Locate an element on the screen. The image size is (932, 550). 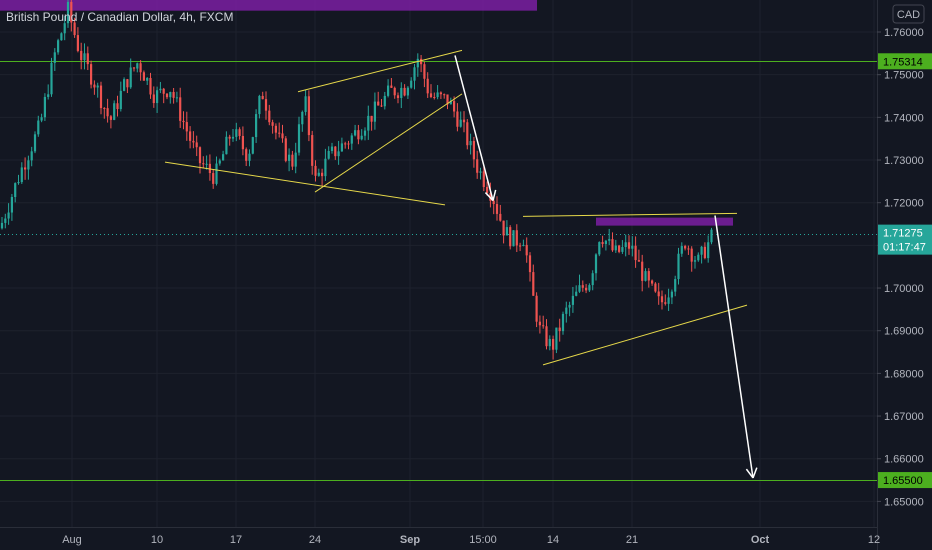
price-tick-label: 1.65000 is located at coordinates (904, 502).